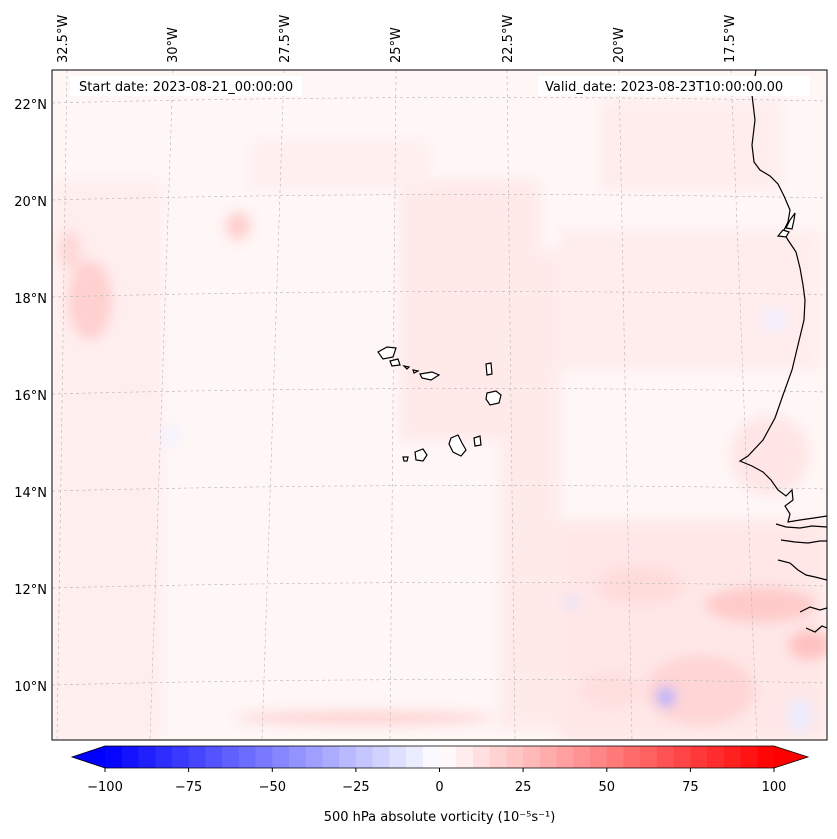  Describe the element at coordinates (730, 39) in the screenshot. I see `lon-tick-label: 17.5°W` at that location.